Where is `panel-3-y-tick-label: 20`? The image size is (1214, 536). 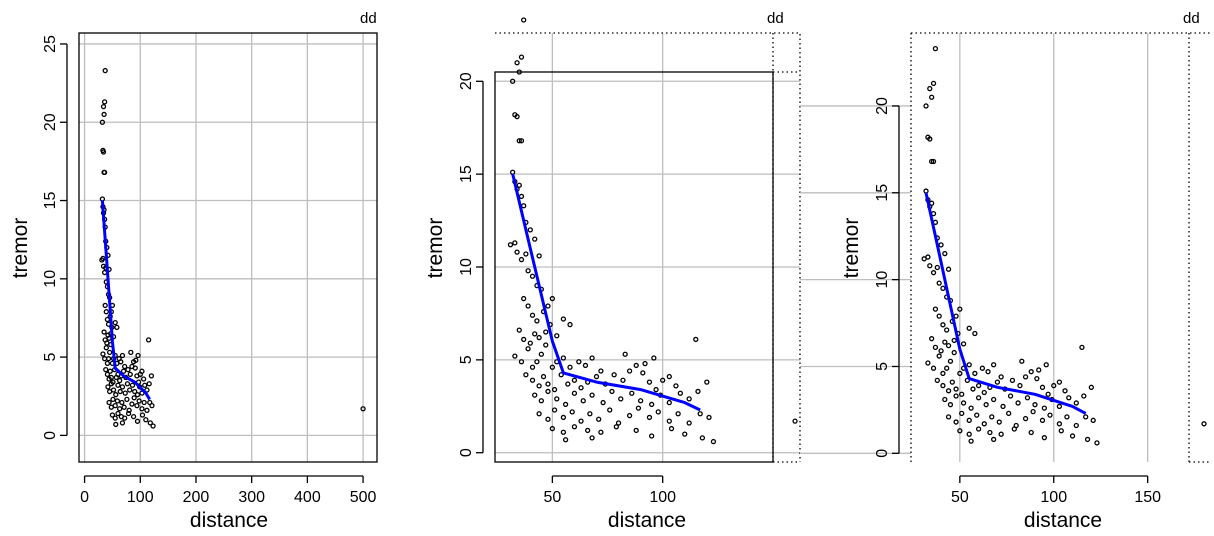 panel-3-y-tick-label: 20 is located at coordinates (882, 106).